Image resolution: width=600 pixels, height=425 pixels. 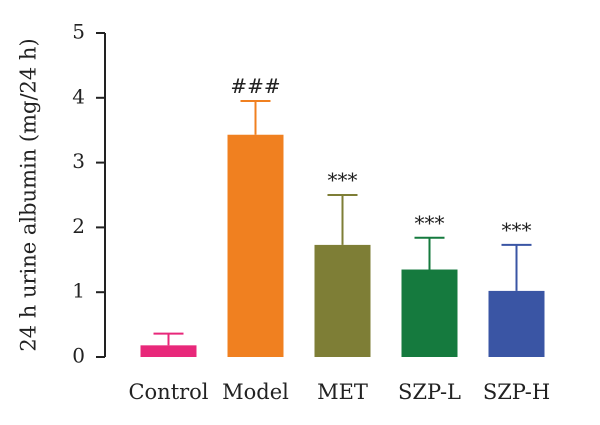 What do you see at coordinates (78, 291) in the screenshot?
I see `y-tick-label: 1` at bounding box center [78, 291].